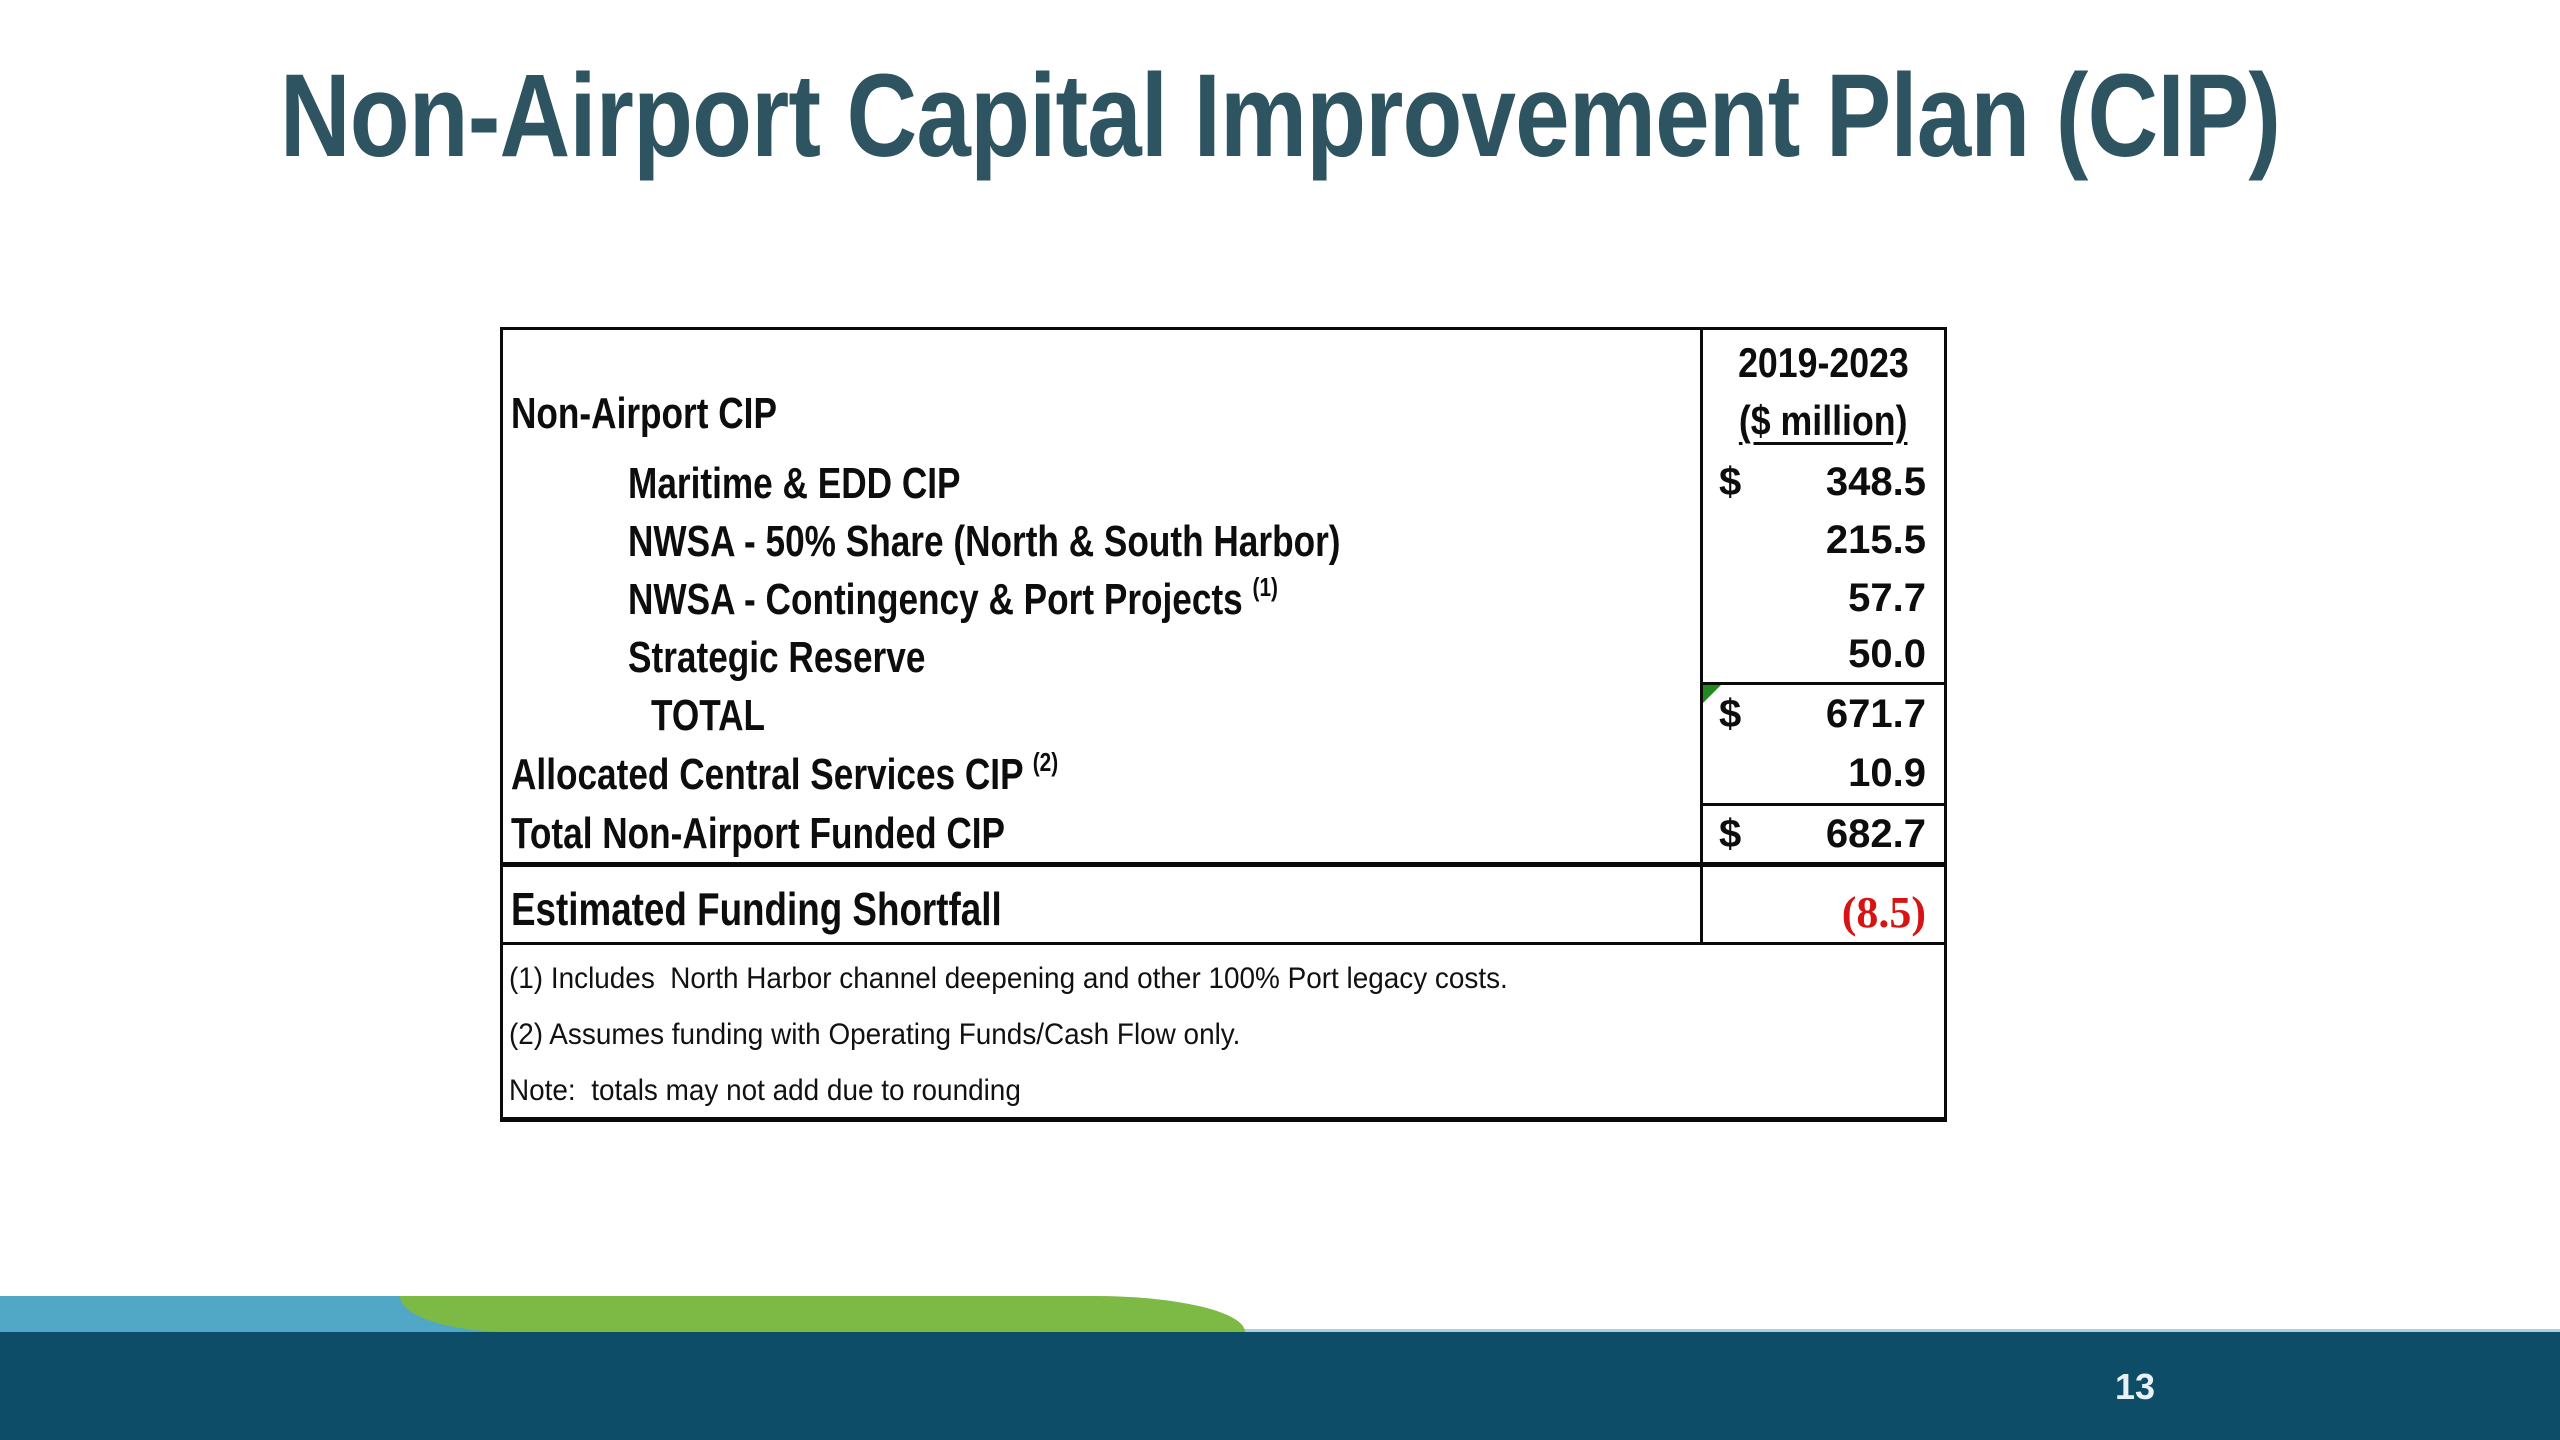 The width and height of the screenshot is (2560, 1440). What do you see at coordinates (1875, 481) in the screenshot?
I see `row-value: 348.5` at bounding box center [1875, 481].